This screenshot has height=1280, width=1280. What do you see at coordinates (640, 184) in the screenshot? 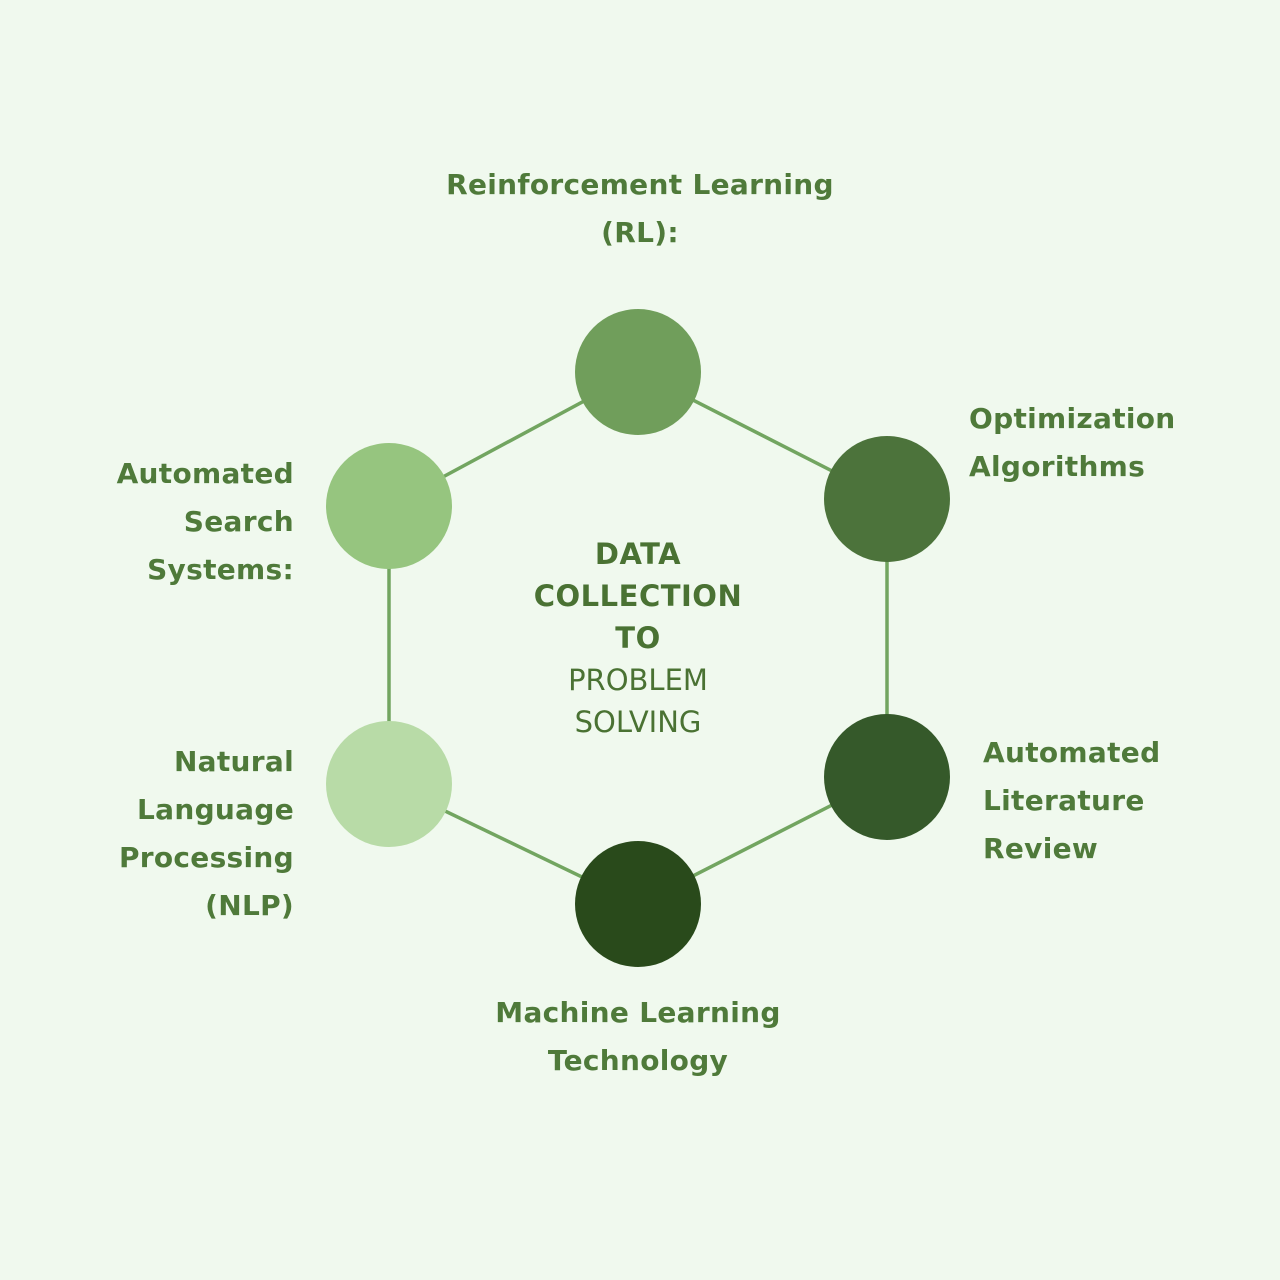
I see `label-line: Reinforcement Learning` at bounding box center [640, 184].